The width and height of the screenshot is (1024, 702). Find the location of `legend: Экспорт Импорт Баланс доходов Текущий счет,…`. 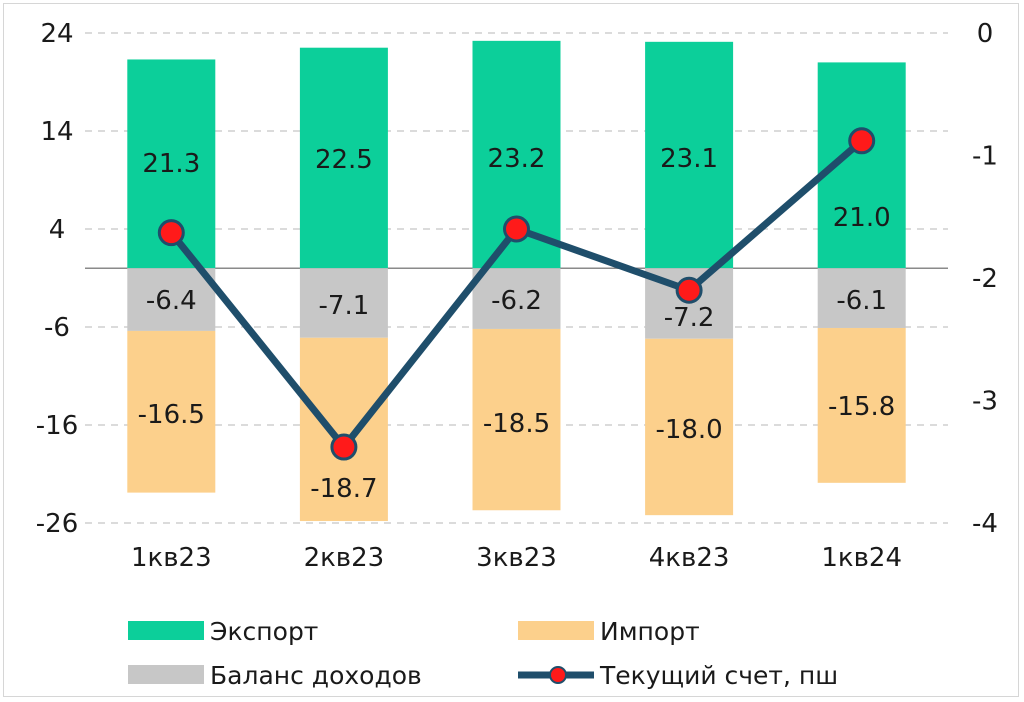

legend: Экспорт Импорт Баланс доходов Текущий счет,… is located at coordinates (483, 653).